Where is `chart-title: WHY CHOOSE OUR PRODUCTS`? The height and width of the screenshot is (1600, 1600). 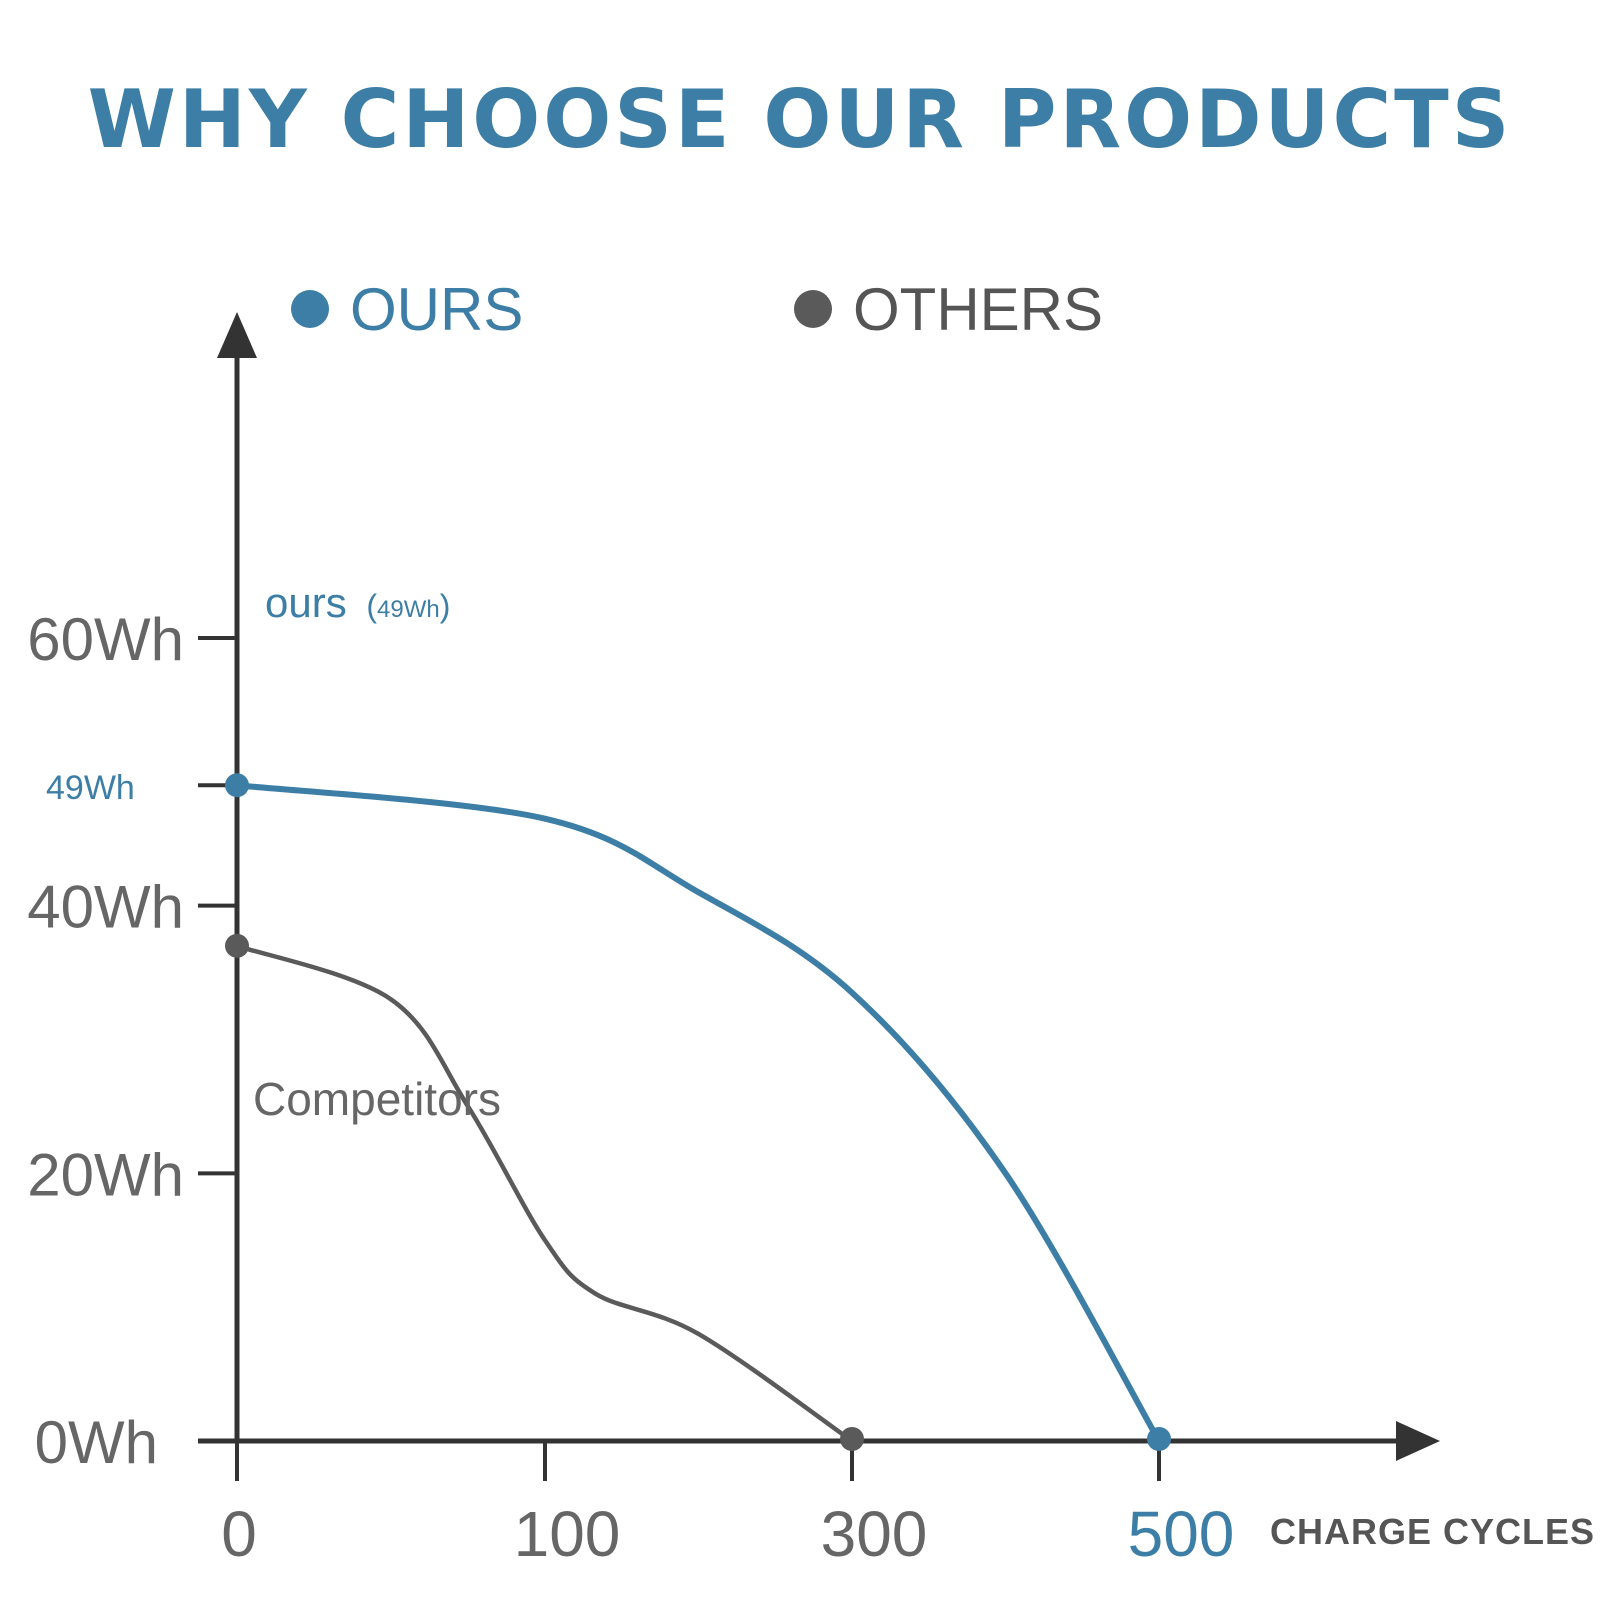
chart-title: WHY CHOOSE OUR PRODUCTS is located at coordinates (800, 119).